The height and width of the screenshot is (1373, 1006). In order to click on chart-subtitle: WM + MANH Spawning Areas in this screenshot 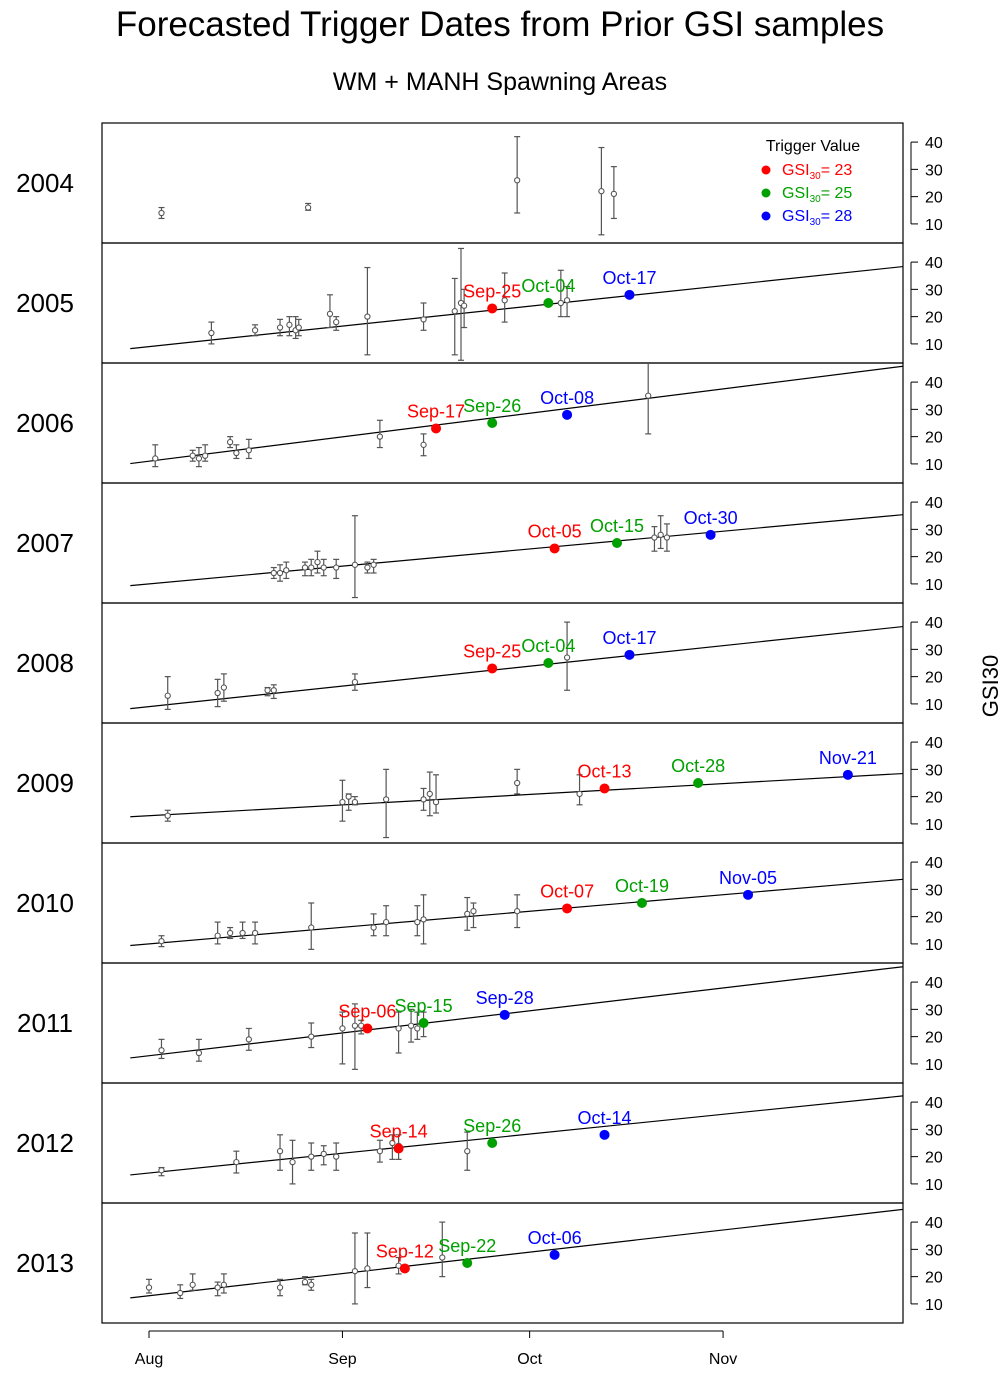, I will do `click(500, 82)`.